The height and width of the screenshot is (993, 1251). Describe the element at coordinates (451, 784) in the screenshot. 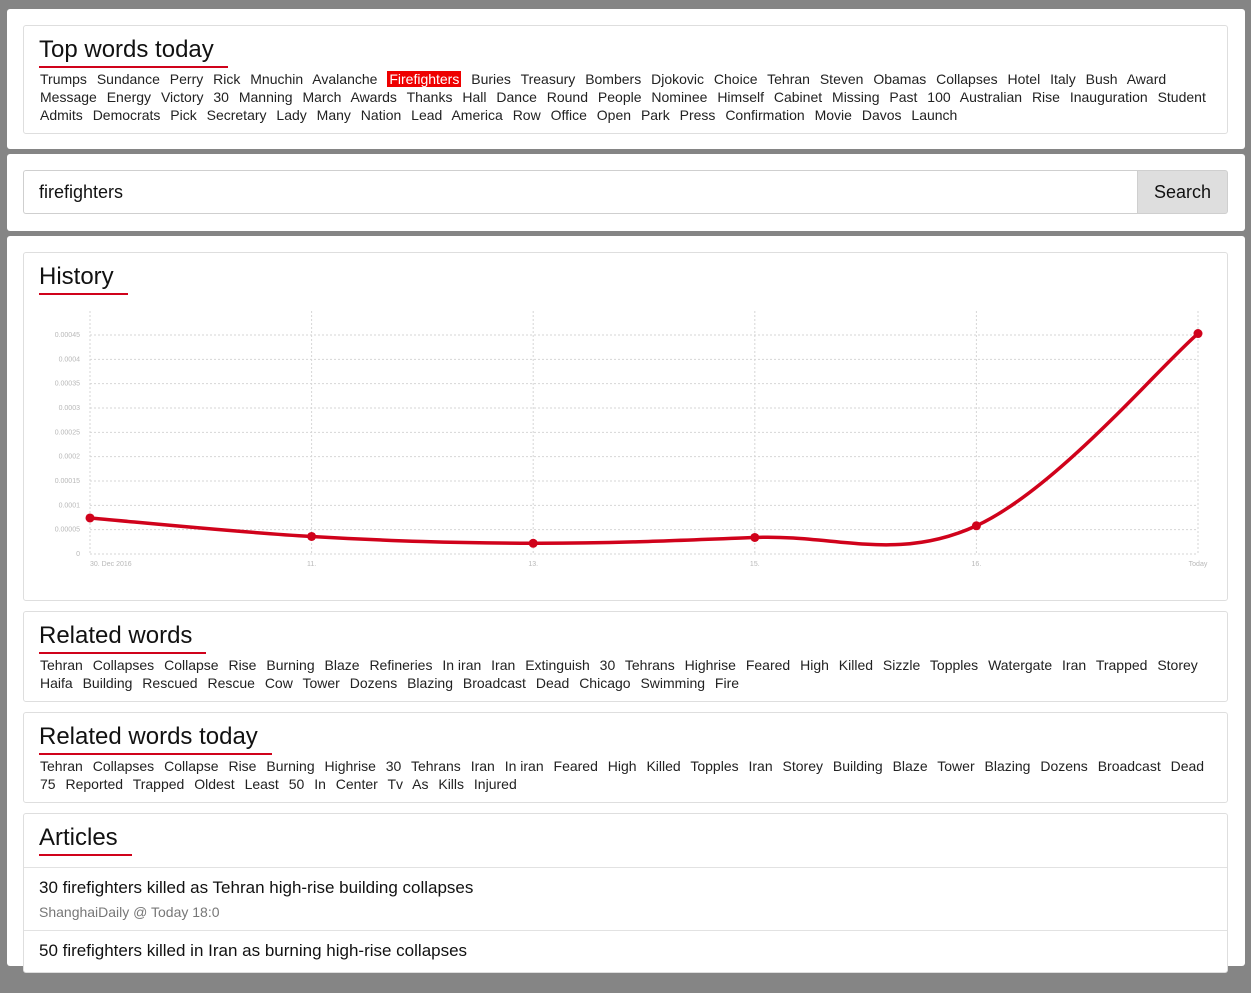

I see `word-chip: Kills` at that location.